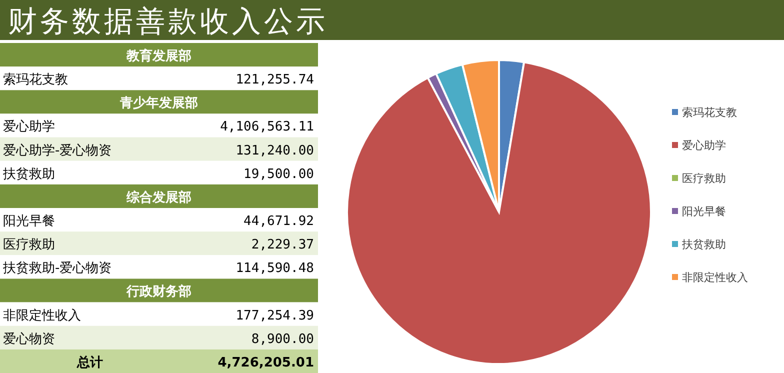 This screenshot has height=373, width=784. I want to click on legend-label: 爱心助学, so click(704, 145).